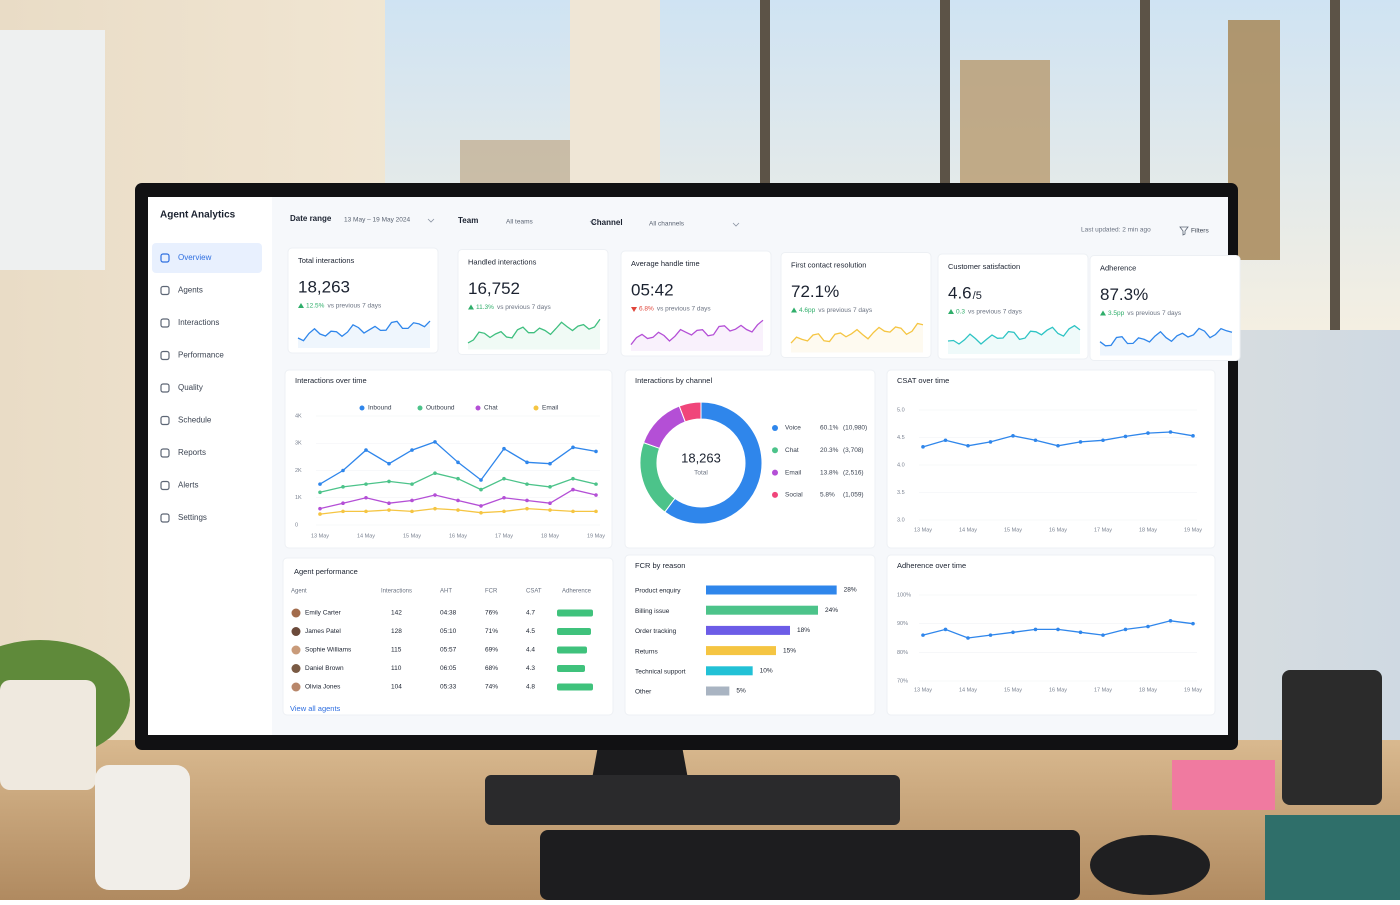  What do you see at coordinates (692, 800) in the screenshot?
I see `monitor-stand` at bounding box center [692, 800].